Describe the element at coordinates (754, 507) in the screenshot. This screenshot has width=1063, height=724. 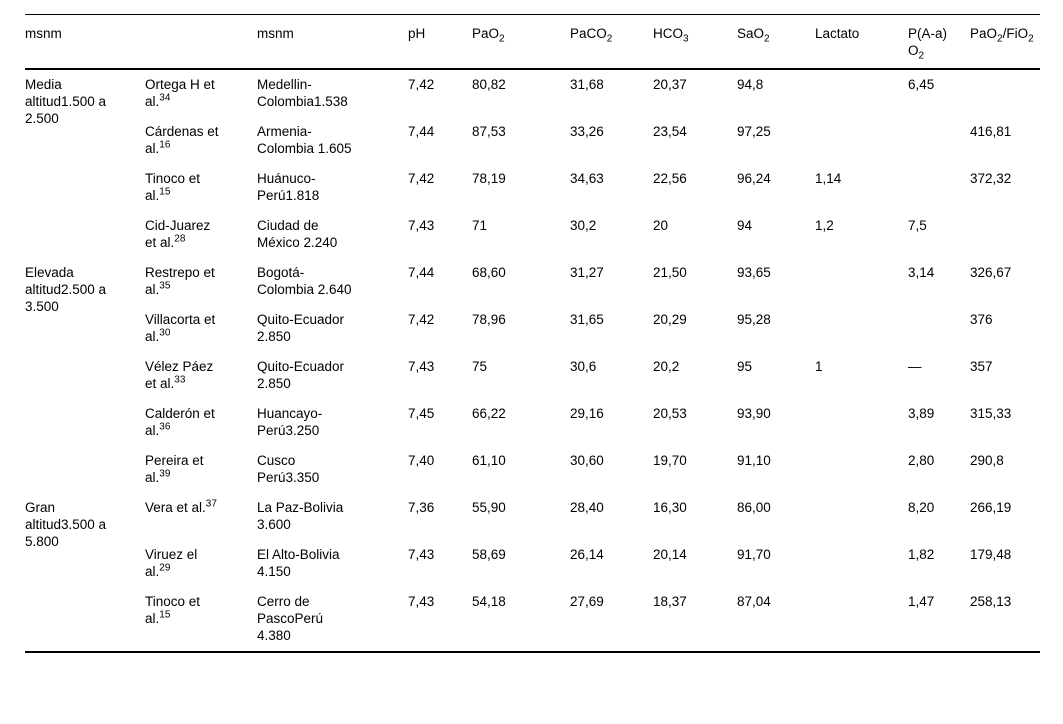
I see `sao2-value: 86,00` at that location.